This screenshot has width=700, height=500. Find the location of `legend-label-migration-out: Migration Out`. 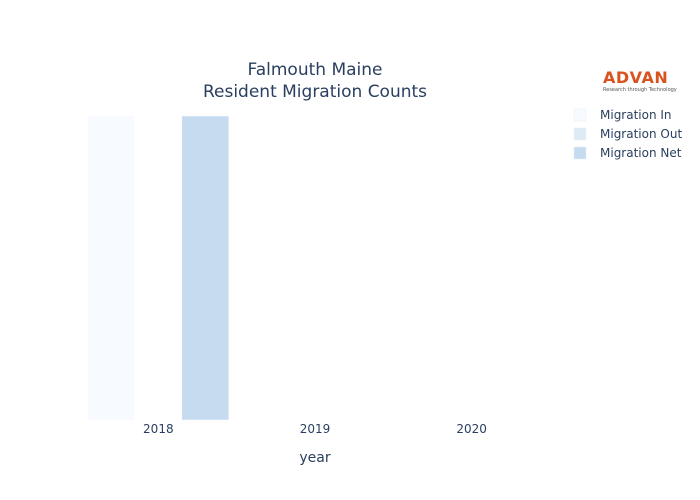

legend-label-migration-out: Migration Out is located at coordinates (641, 134).